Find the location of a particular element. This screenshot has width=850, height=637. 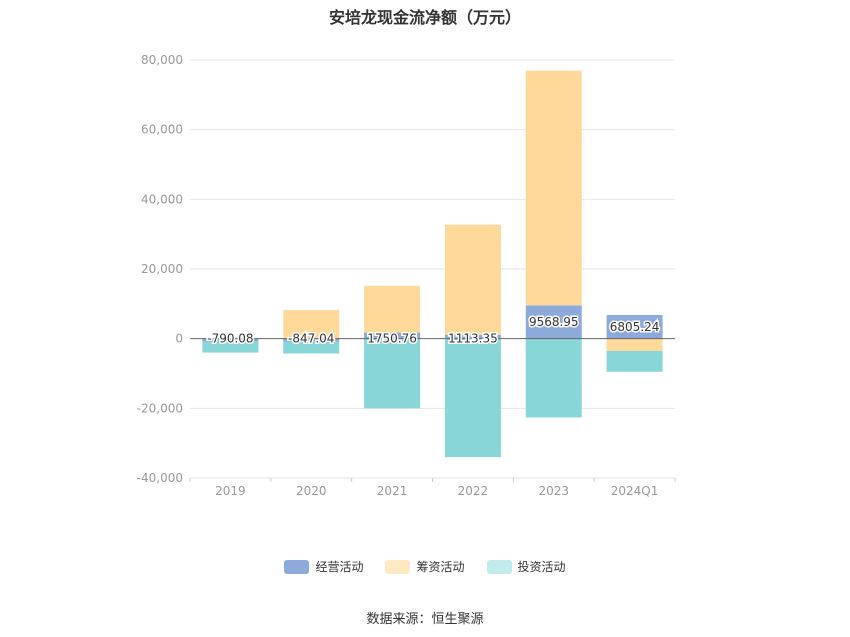

x-axis-ticks: 2019 2020 2021 2022 2023 2024Q1 is located at coordinates (432, 488).